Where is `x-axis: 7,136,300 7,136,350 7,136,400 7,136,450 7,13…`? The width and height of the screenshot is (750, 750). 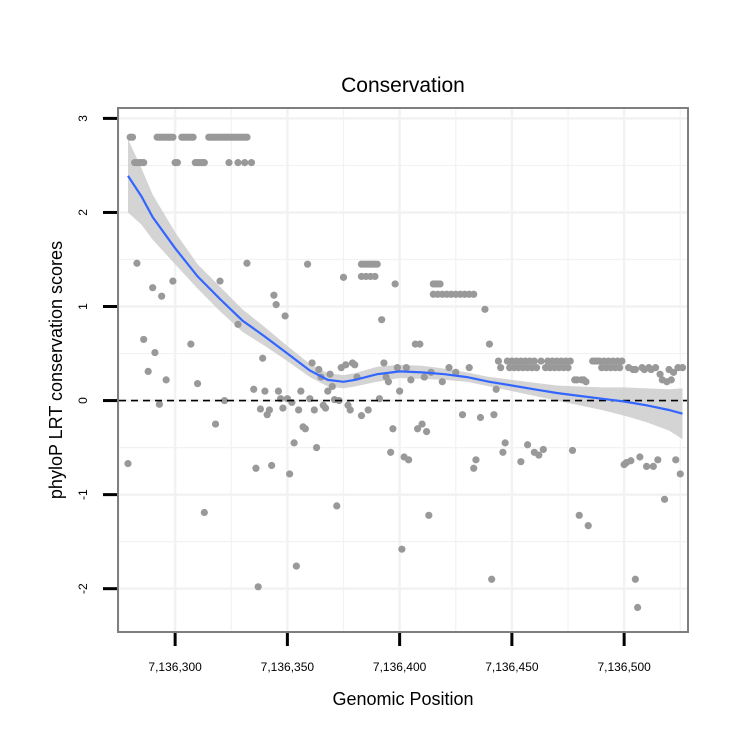 x-axis: 7,136,300 7,136,350 7,136,400 7,136,450 7,13… is located at coordinates (399, 653).